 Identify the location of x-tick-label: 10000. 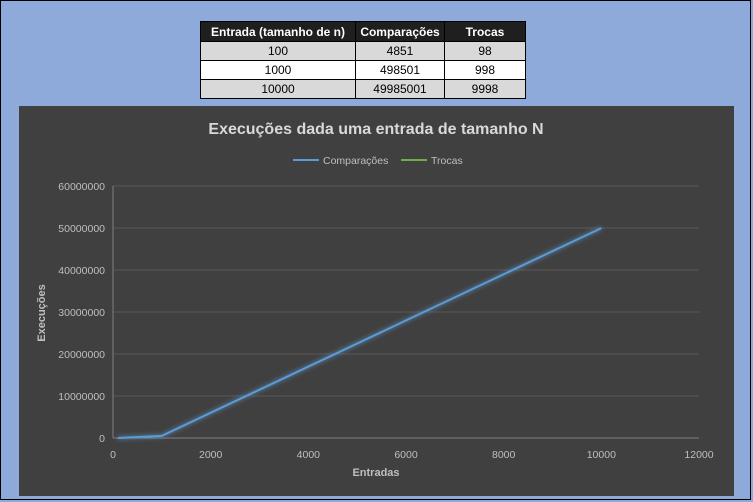
(601, 455).